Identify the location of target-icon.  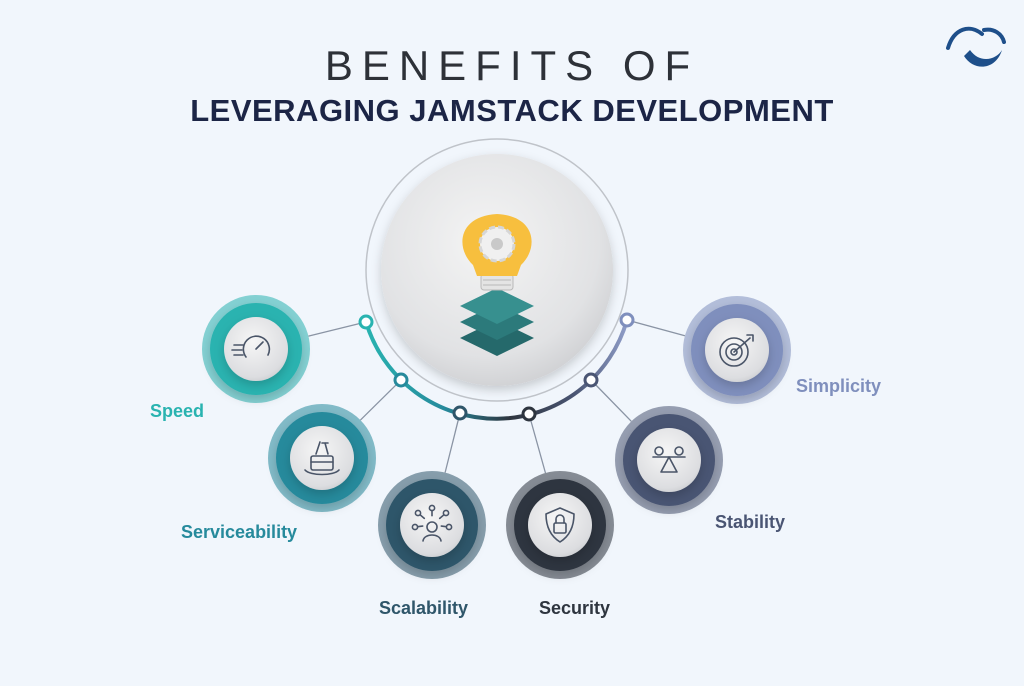
(736, 350).